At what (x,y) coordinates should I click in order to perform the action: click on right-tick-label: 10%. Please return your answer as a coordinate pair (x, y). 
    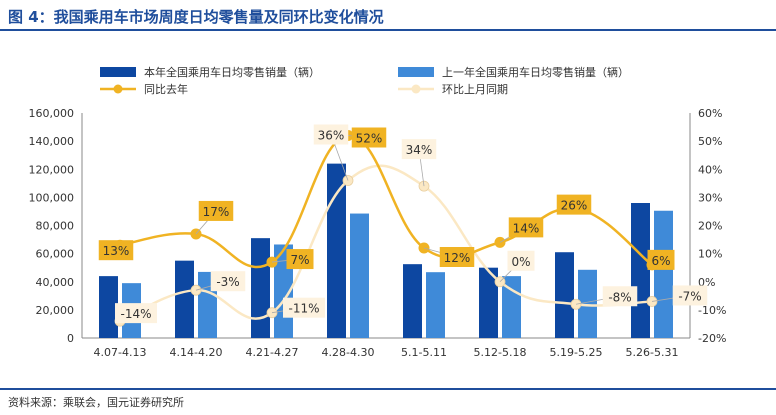
    Looking at the image, I should click on (710, 254).